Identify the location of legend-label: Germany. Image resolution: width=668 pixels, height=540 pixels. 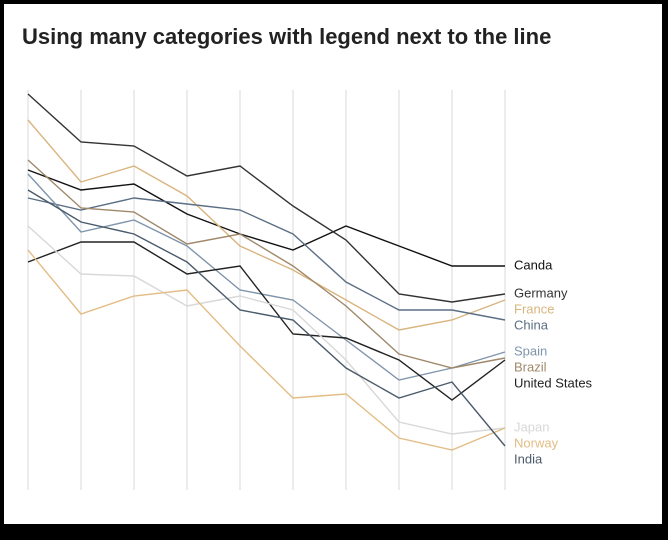
(541, 292).